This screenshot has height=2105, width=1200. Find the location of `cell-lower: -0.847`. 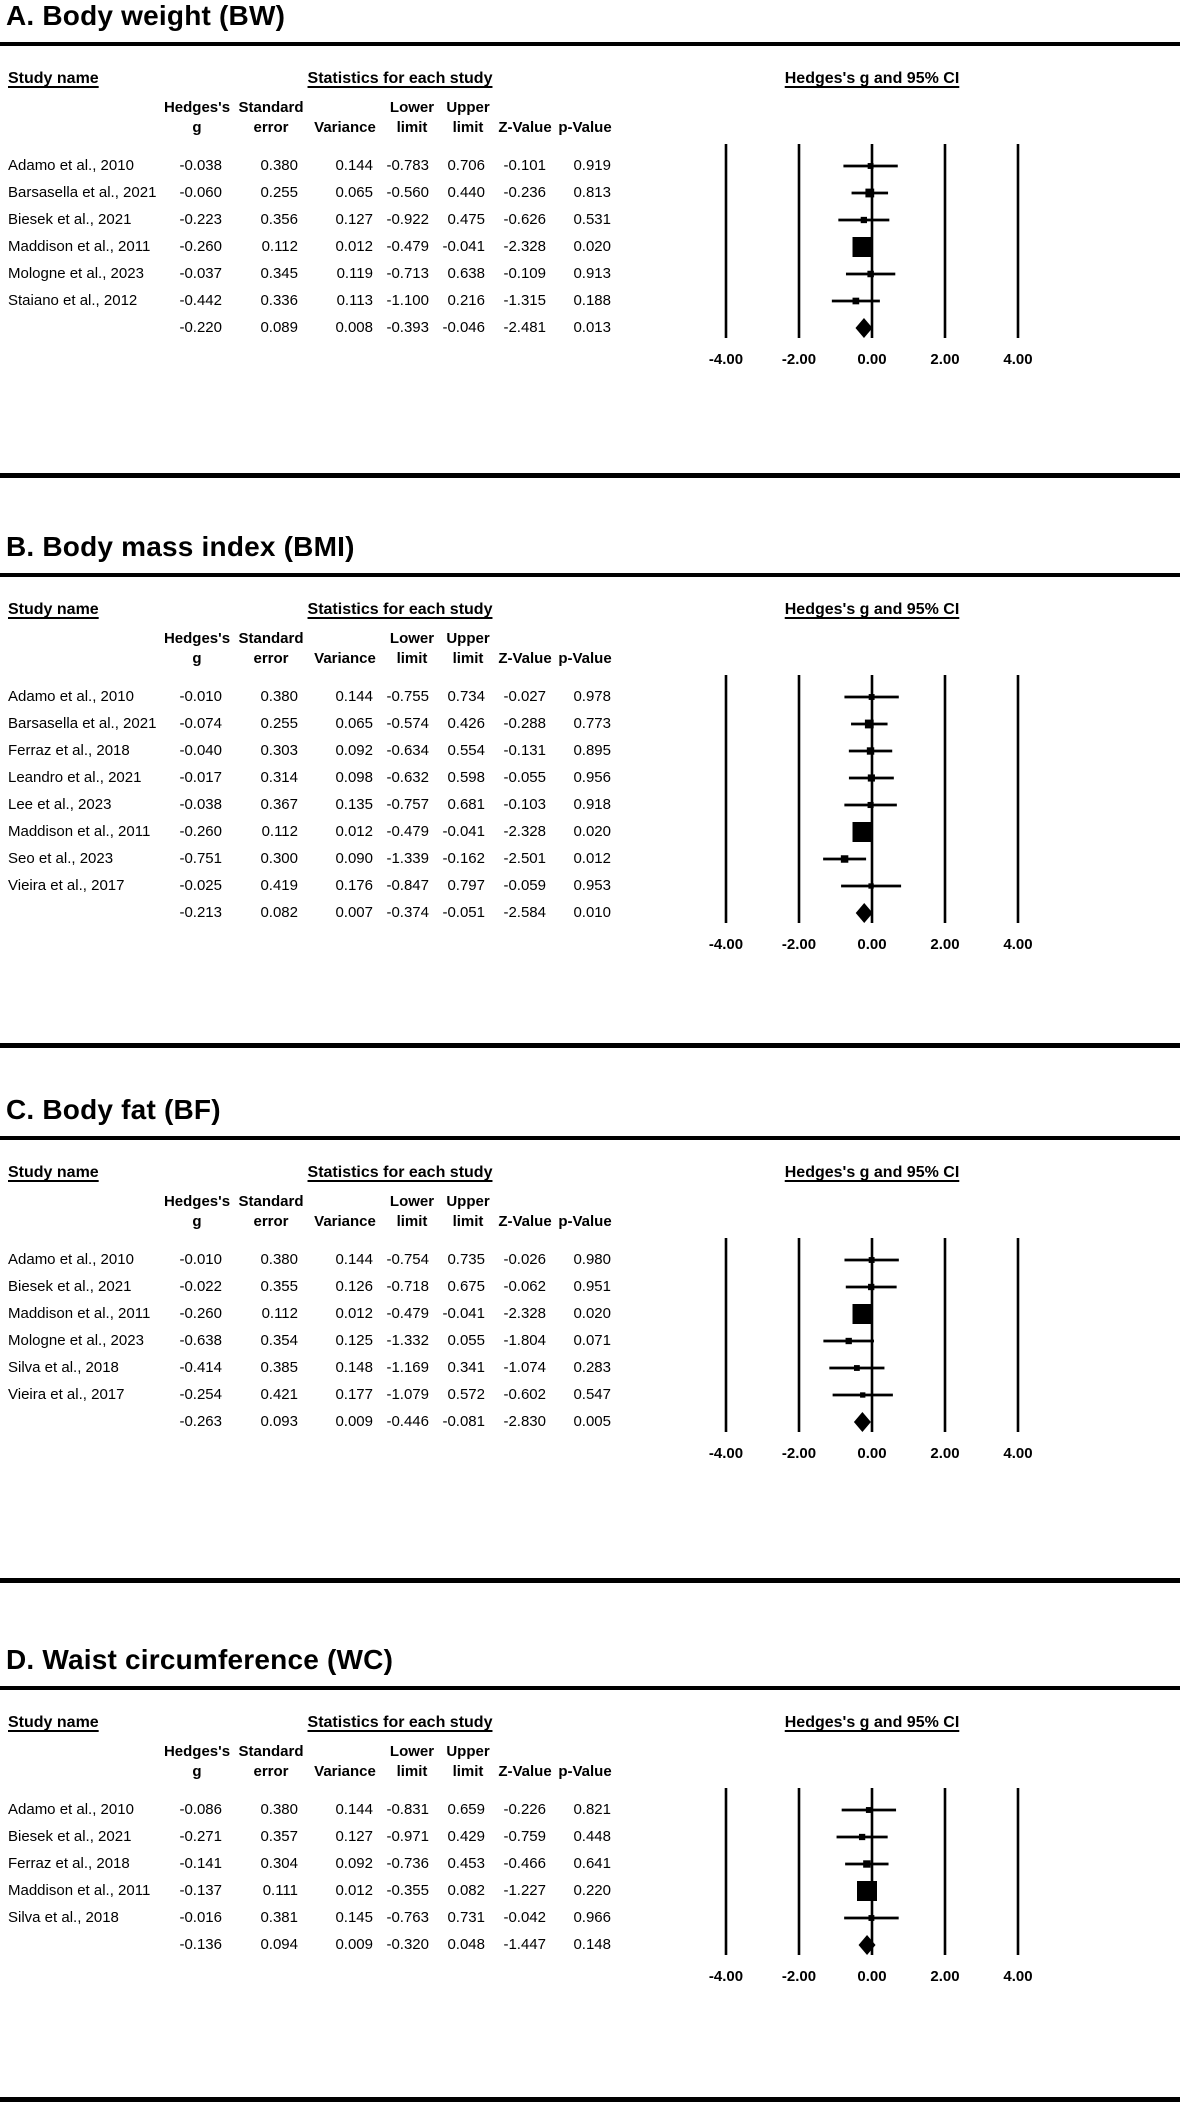

cell-lower: -0.847 is located at coordinates (407, 885).